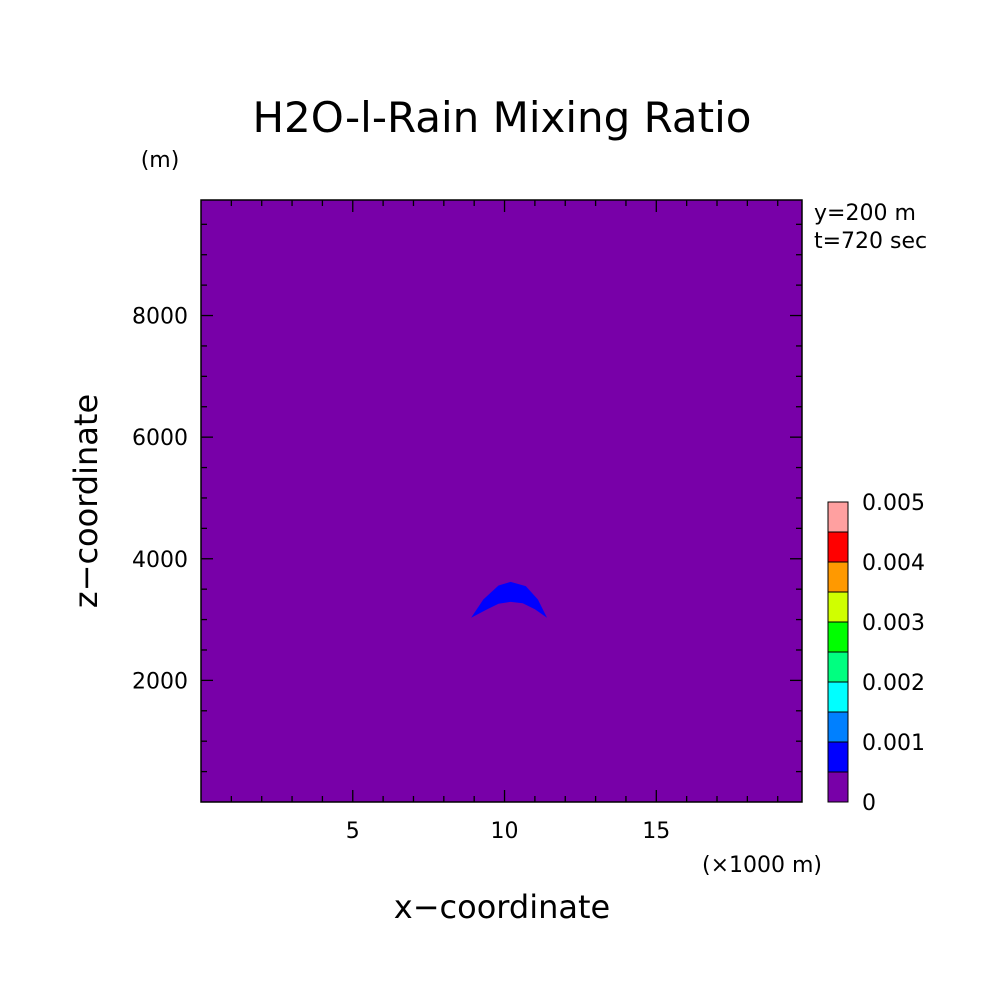  What do you see at coordinates (160, 160) in the screenshot?
I see `y-unit-label: (m)` at bounding box center [160, 160].